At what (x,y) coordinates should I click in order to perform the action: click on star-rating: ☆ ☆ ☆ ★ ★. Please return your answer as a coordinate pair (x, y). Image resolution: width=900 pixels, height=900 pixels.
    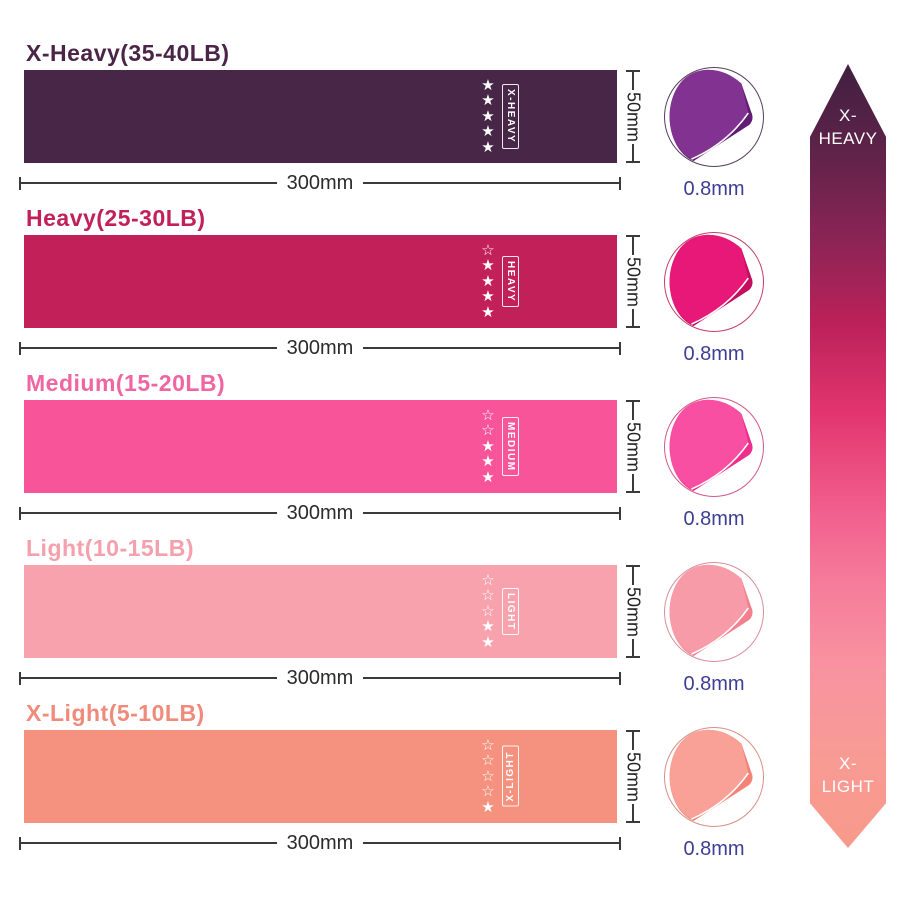
    Looking at the image, I should click on (488, 611).